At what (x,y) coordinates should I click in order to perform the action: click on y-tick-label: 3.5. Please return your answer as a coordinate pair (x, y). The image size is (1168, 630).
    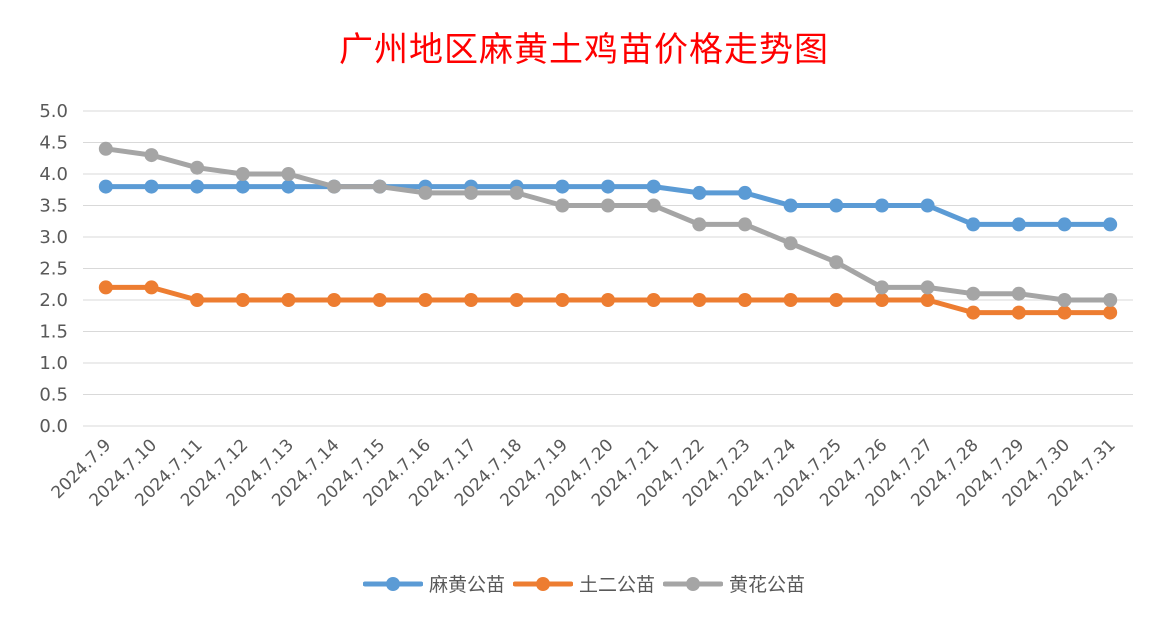
    Looking at the image, I should click on (53, 206).